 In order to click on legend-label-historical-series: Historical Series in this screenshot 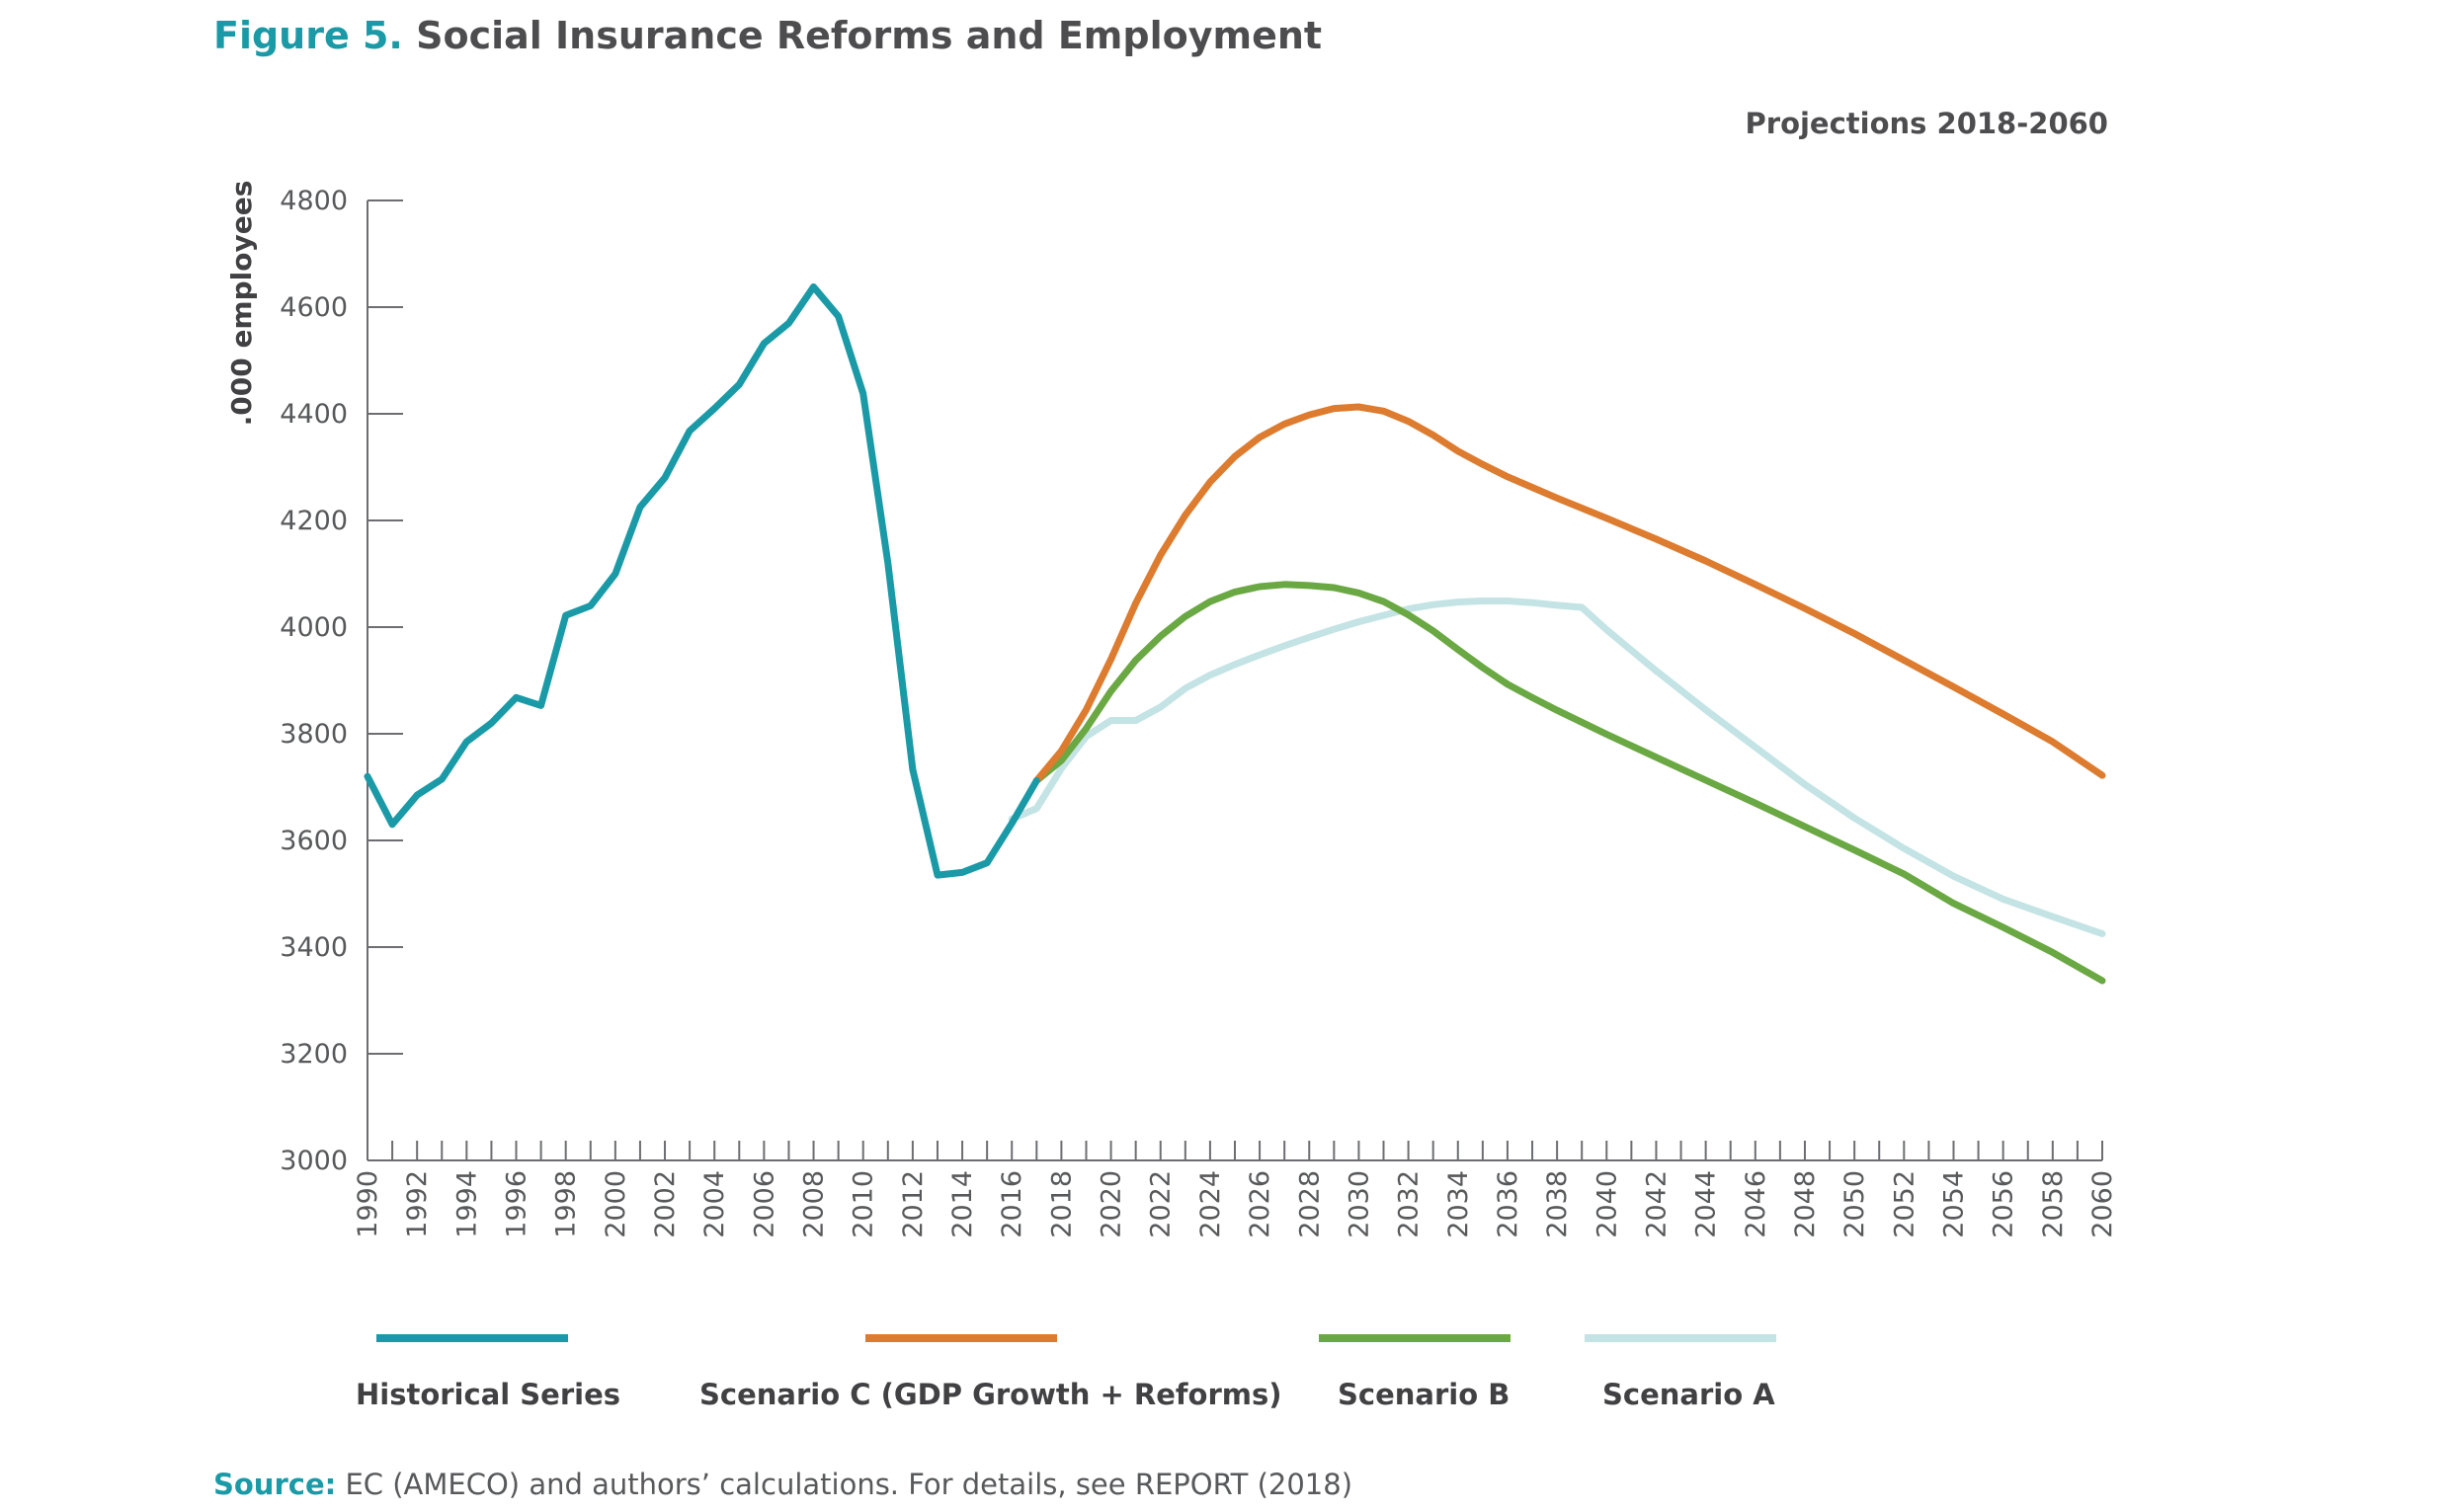, I will do `click(488, 1395)`.